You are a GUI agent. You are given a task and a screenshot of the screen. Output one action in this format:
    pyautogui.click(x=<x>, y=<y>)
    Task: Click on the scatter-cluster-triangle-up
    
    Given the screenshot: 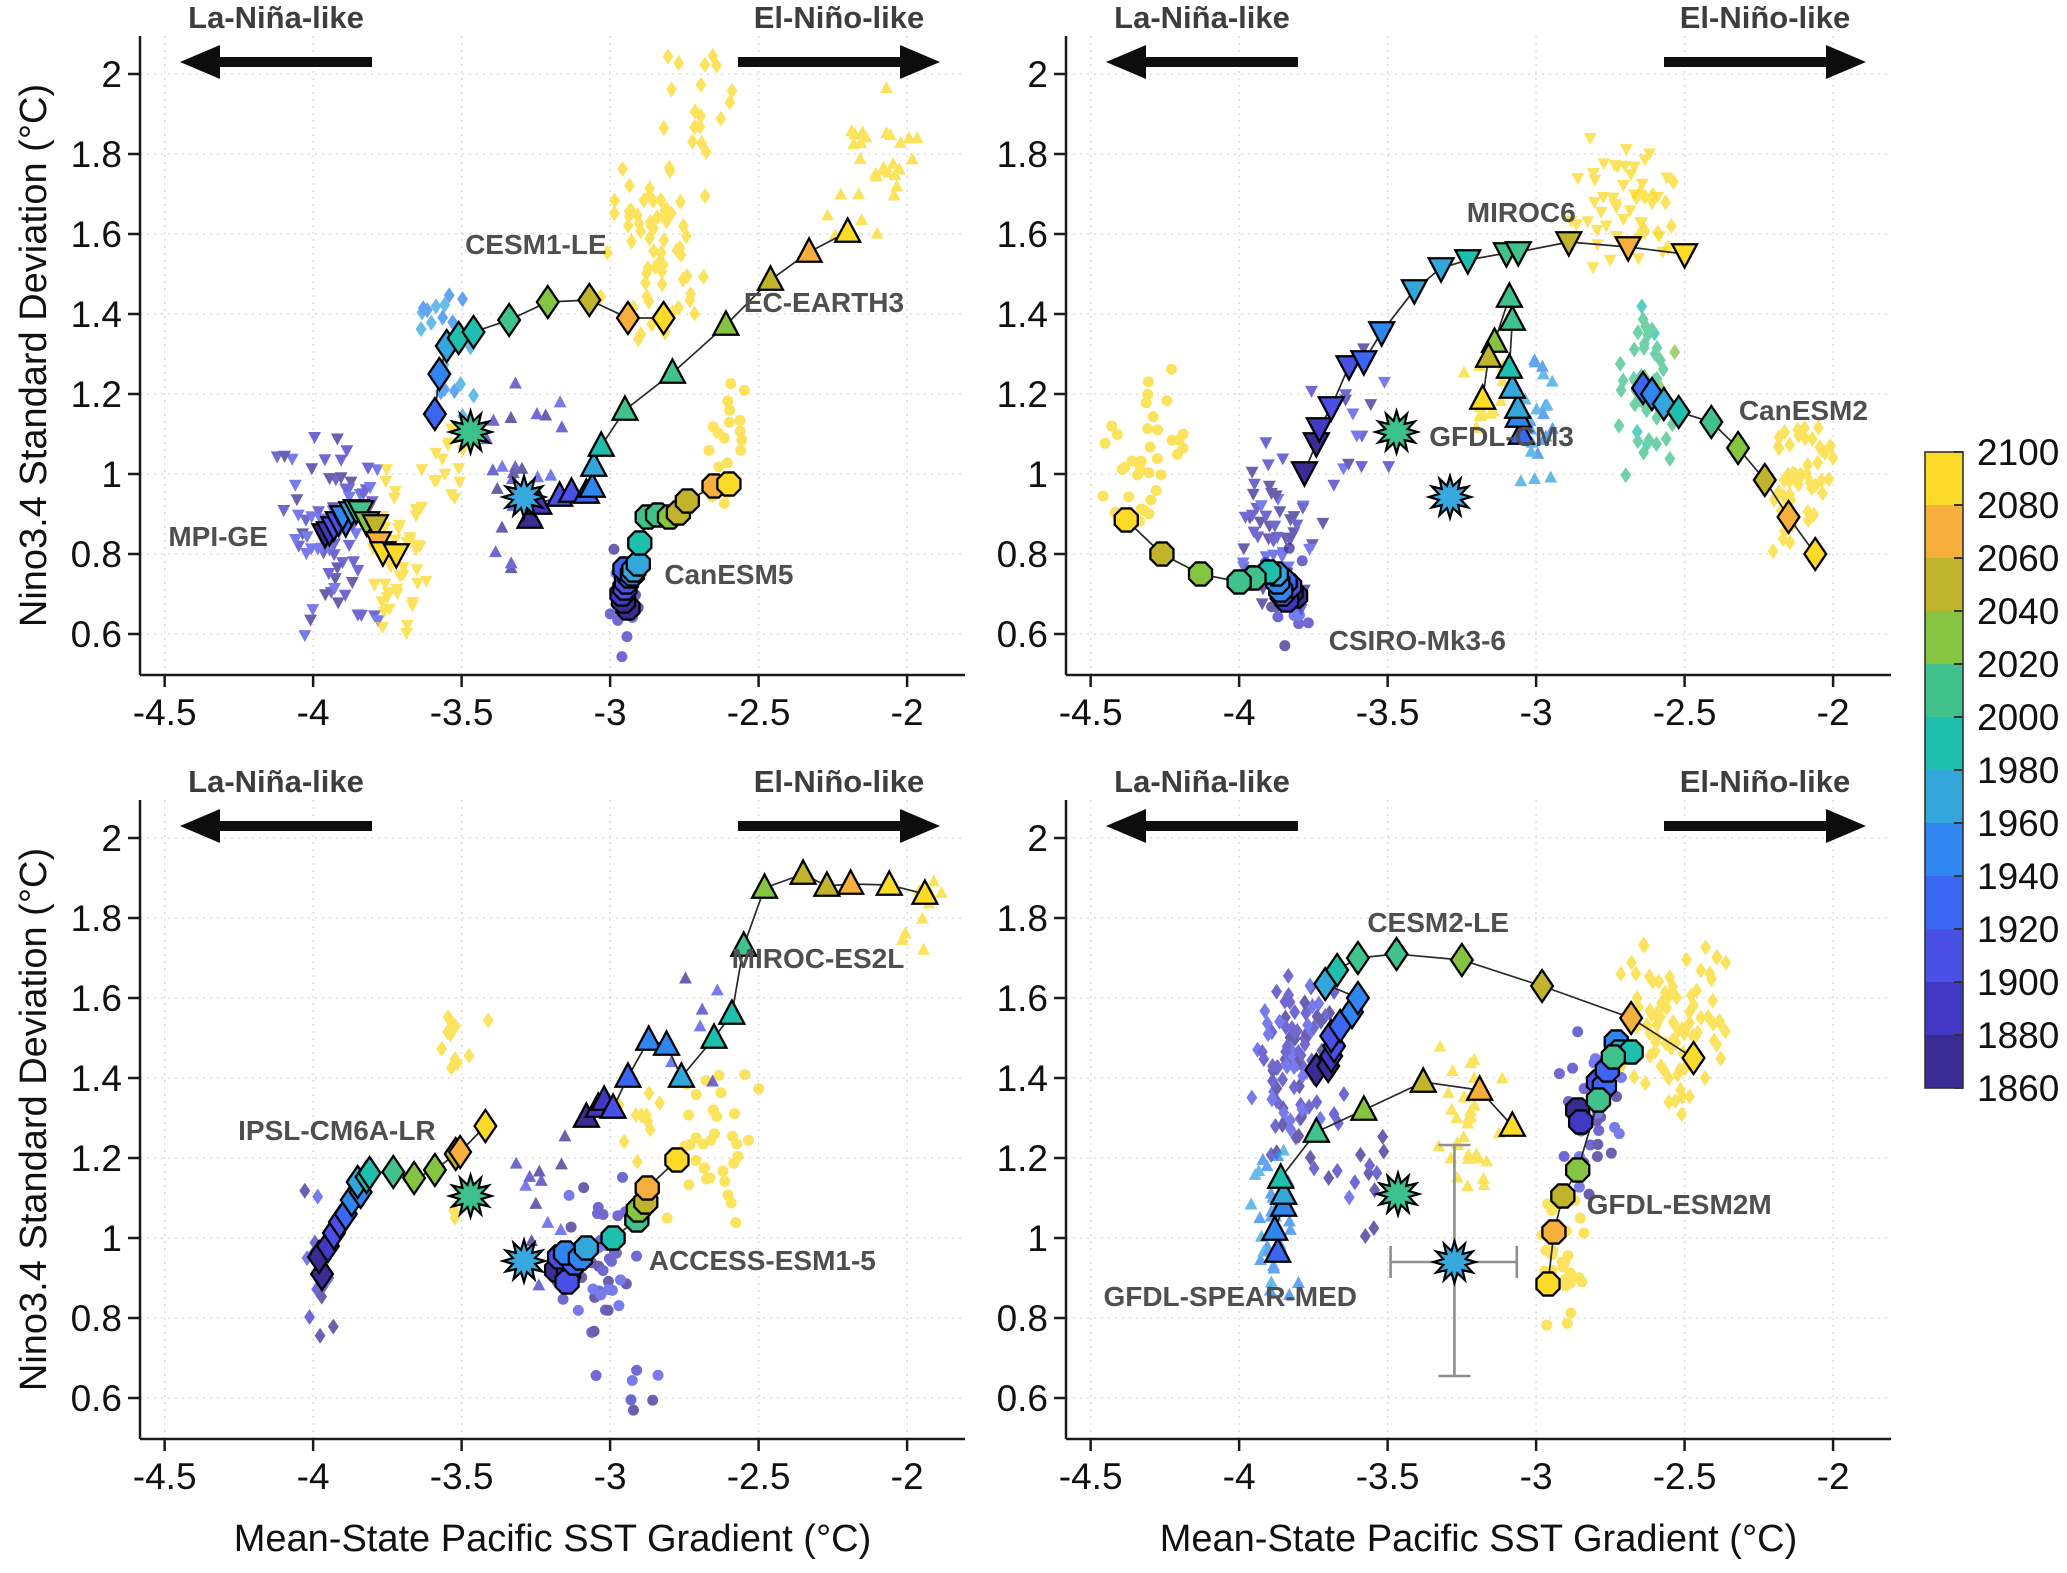 What is the action you would take?
    pyautogui.click(x=524, y=475)
    